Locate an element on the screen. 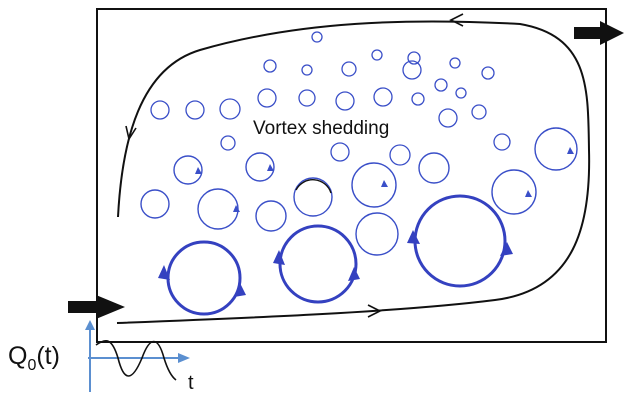 Image resolution: width=625 pixels, height=394 pixels. inlet-arrow-icon is located at coordinates (96, 307).